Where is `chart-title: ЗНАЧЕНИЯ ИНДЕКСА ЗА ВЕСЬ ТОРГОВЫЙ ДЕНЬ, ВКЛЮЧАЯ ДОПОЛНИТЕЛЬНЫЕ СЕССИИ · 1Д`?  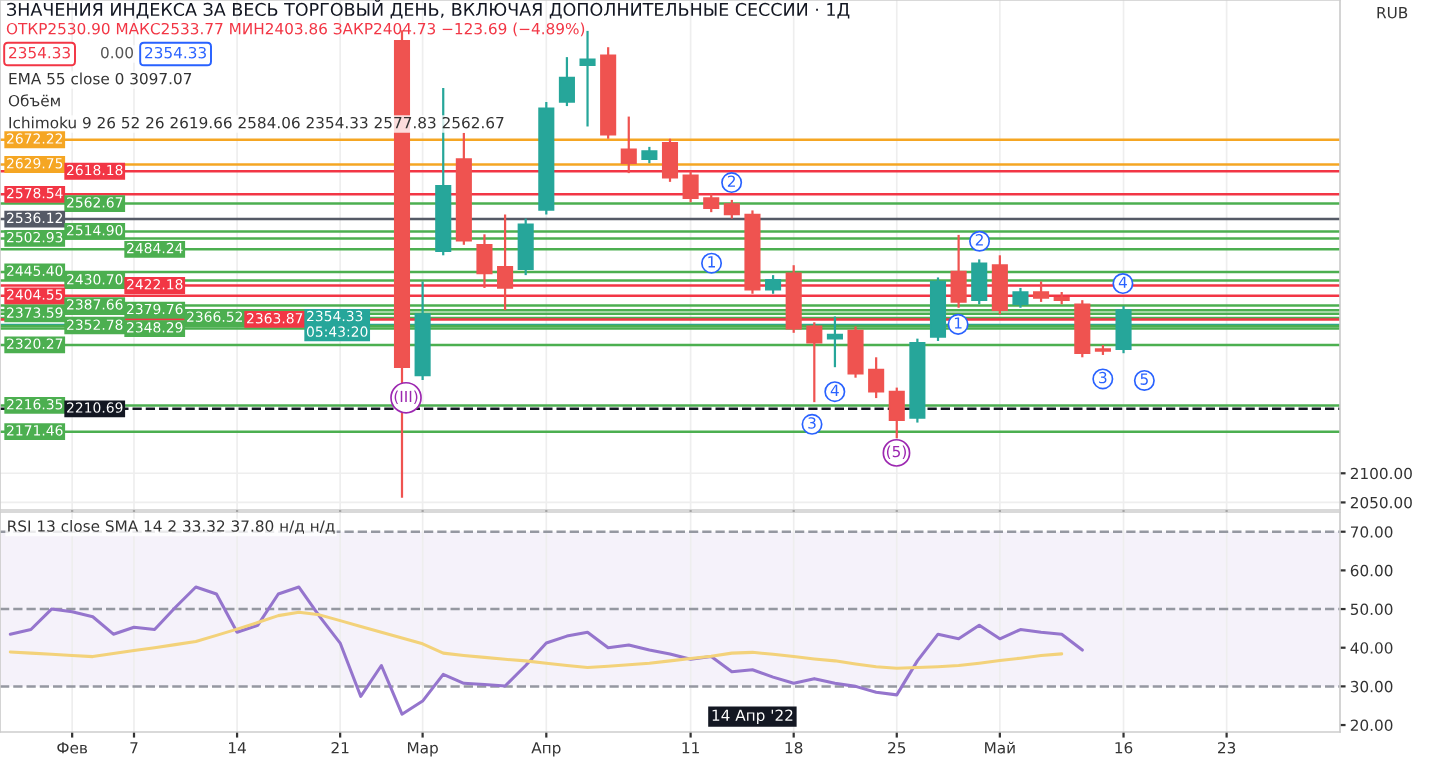
chart-title: ЗНАЧЕНИЯ ИНДЕКСА ЗА ВЕСЬ ТОРГОВЫЙ ДЕНЬ, ВКЛЮЧАЯ ДОПОЛНИТЕЛЬНЫЕ СЕССИИ · 1Д is located at coordinates (428, 9).